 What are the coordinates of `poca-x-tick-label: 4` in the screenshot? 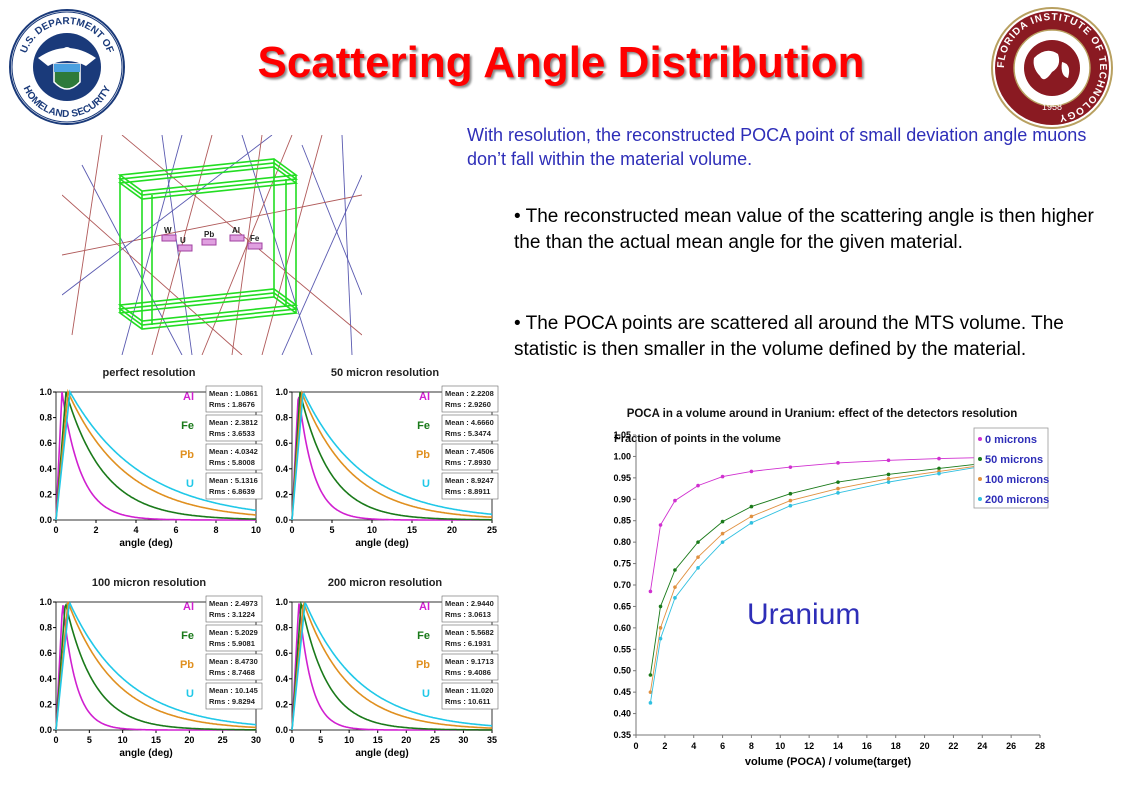 It's located at (693, 746).